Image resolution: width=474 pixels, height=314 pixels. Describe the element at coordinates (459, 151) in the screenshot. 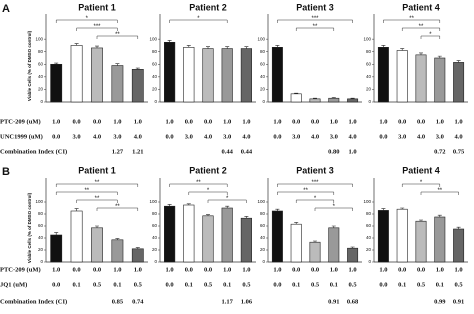

I see `combination-index: 0.75` at that location.